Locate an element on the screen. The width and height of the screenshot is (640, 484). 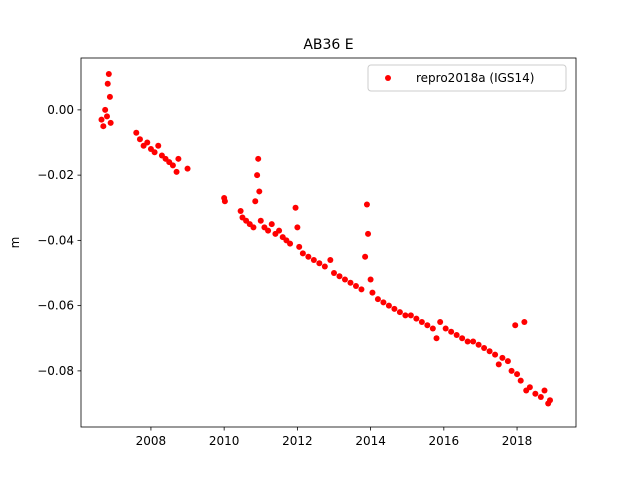
y-tick-label: 0.00 is located at coordinates (60, 110).